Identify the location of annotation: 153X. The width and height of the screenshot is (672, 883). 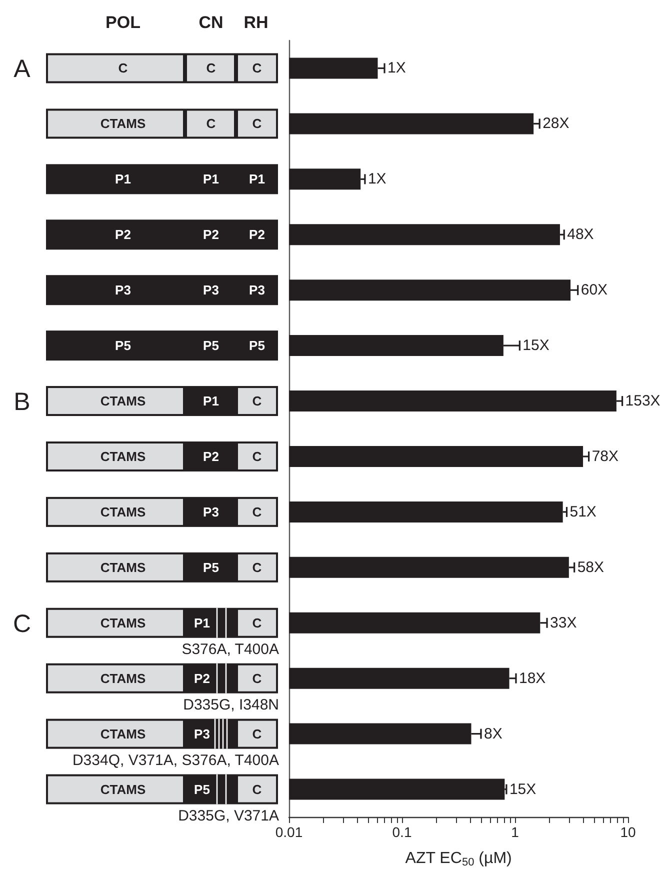
(642, 401).